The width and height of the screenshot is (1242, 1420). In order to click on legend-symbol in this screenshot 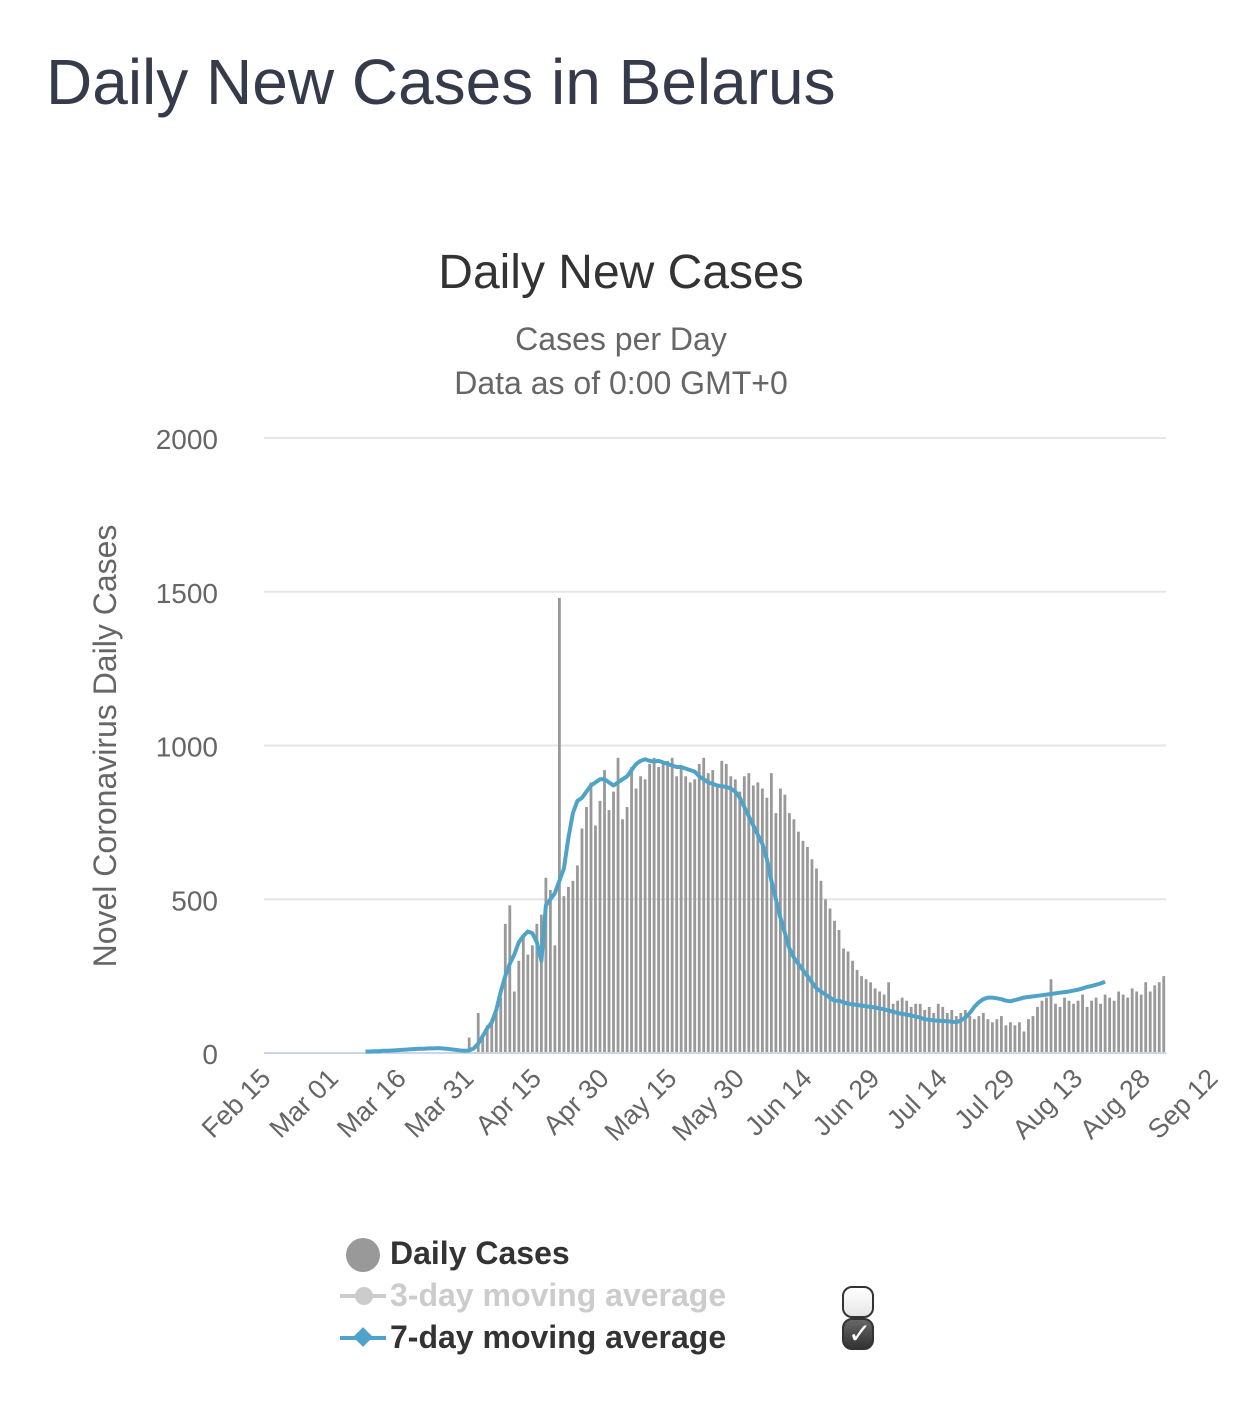, I will do `click(360, 1253)`.